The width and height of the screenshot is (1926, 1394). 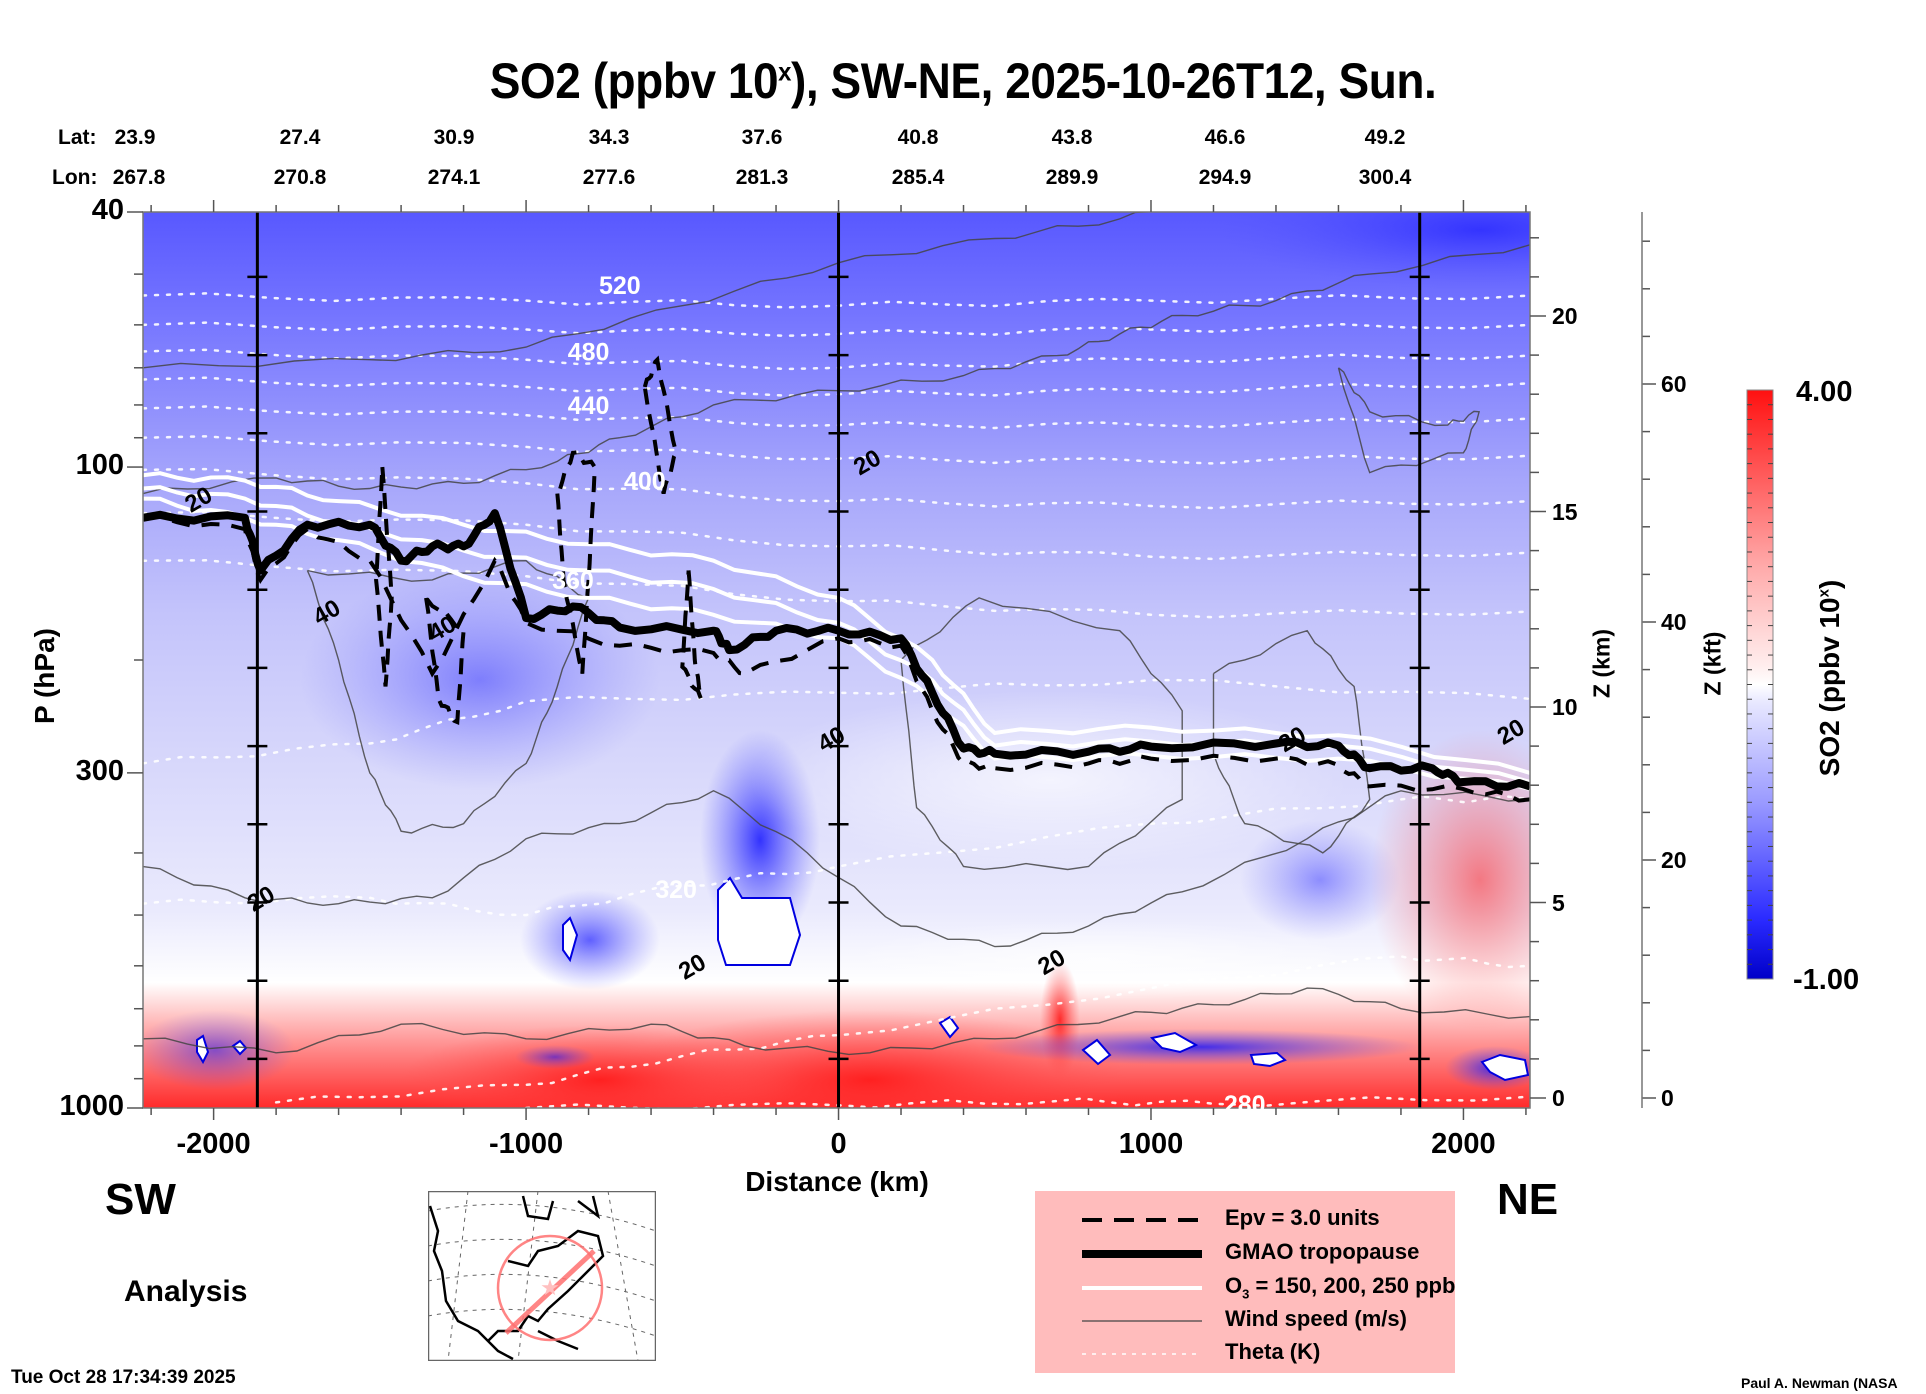 I want to click on x-tick-label: 0, so click(x=838, y=1144).